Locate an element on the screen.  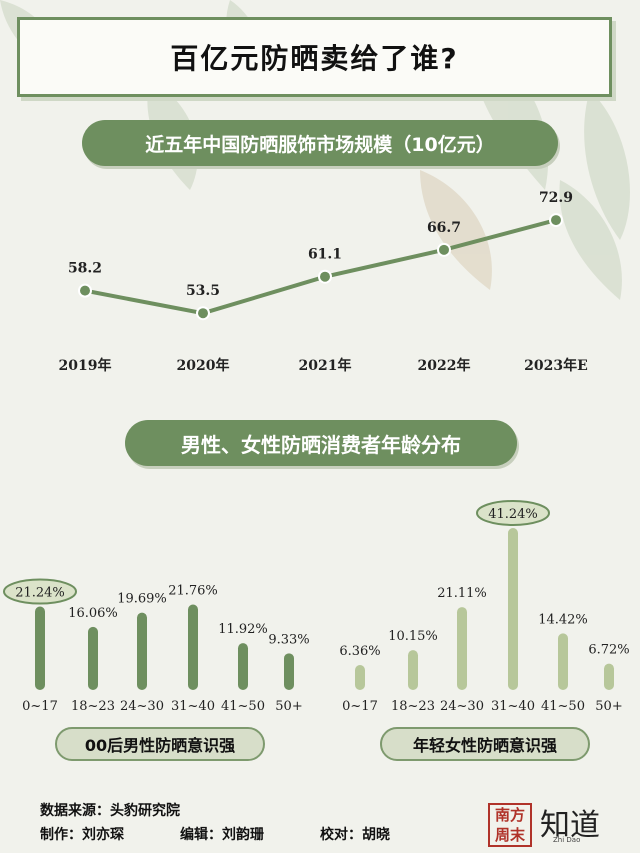
producer-credit: 制作：刘亦琛 is located at coordinates (82, 835).